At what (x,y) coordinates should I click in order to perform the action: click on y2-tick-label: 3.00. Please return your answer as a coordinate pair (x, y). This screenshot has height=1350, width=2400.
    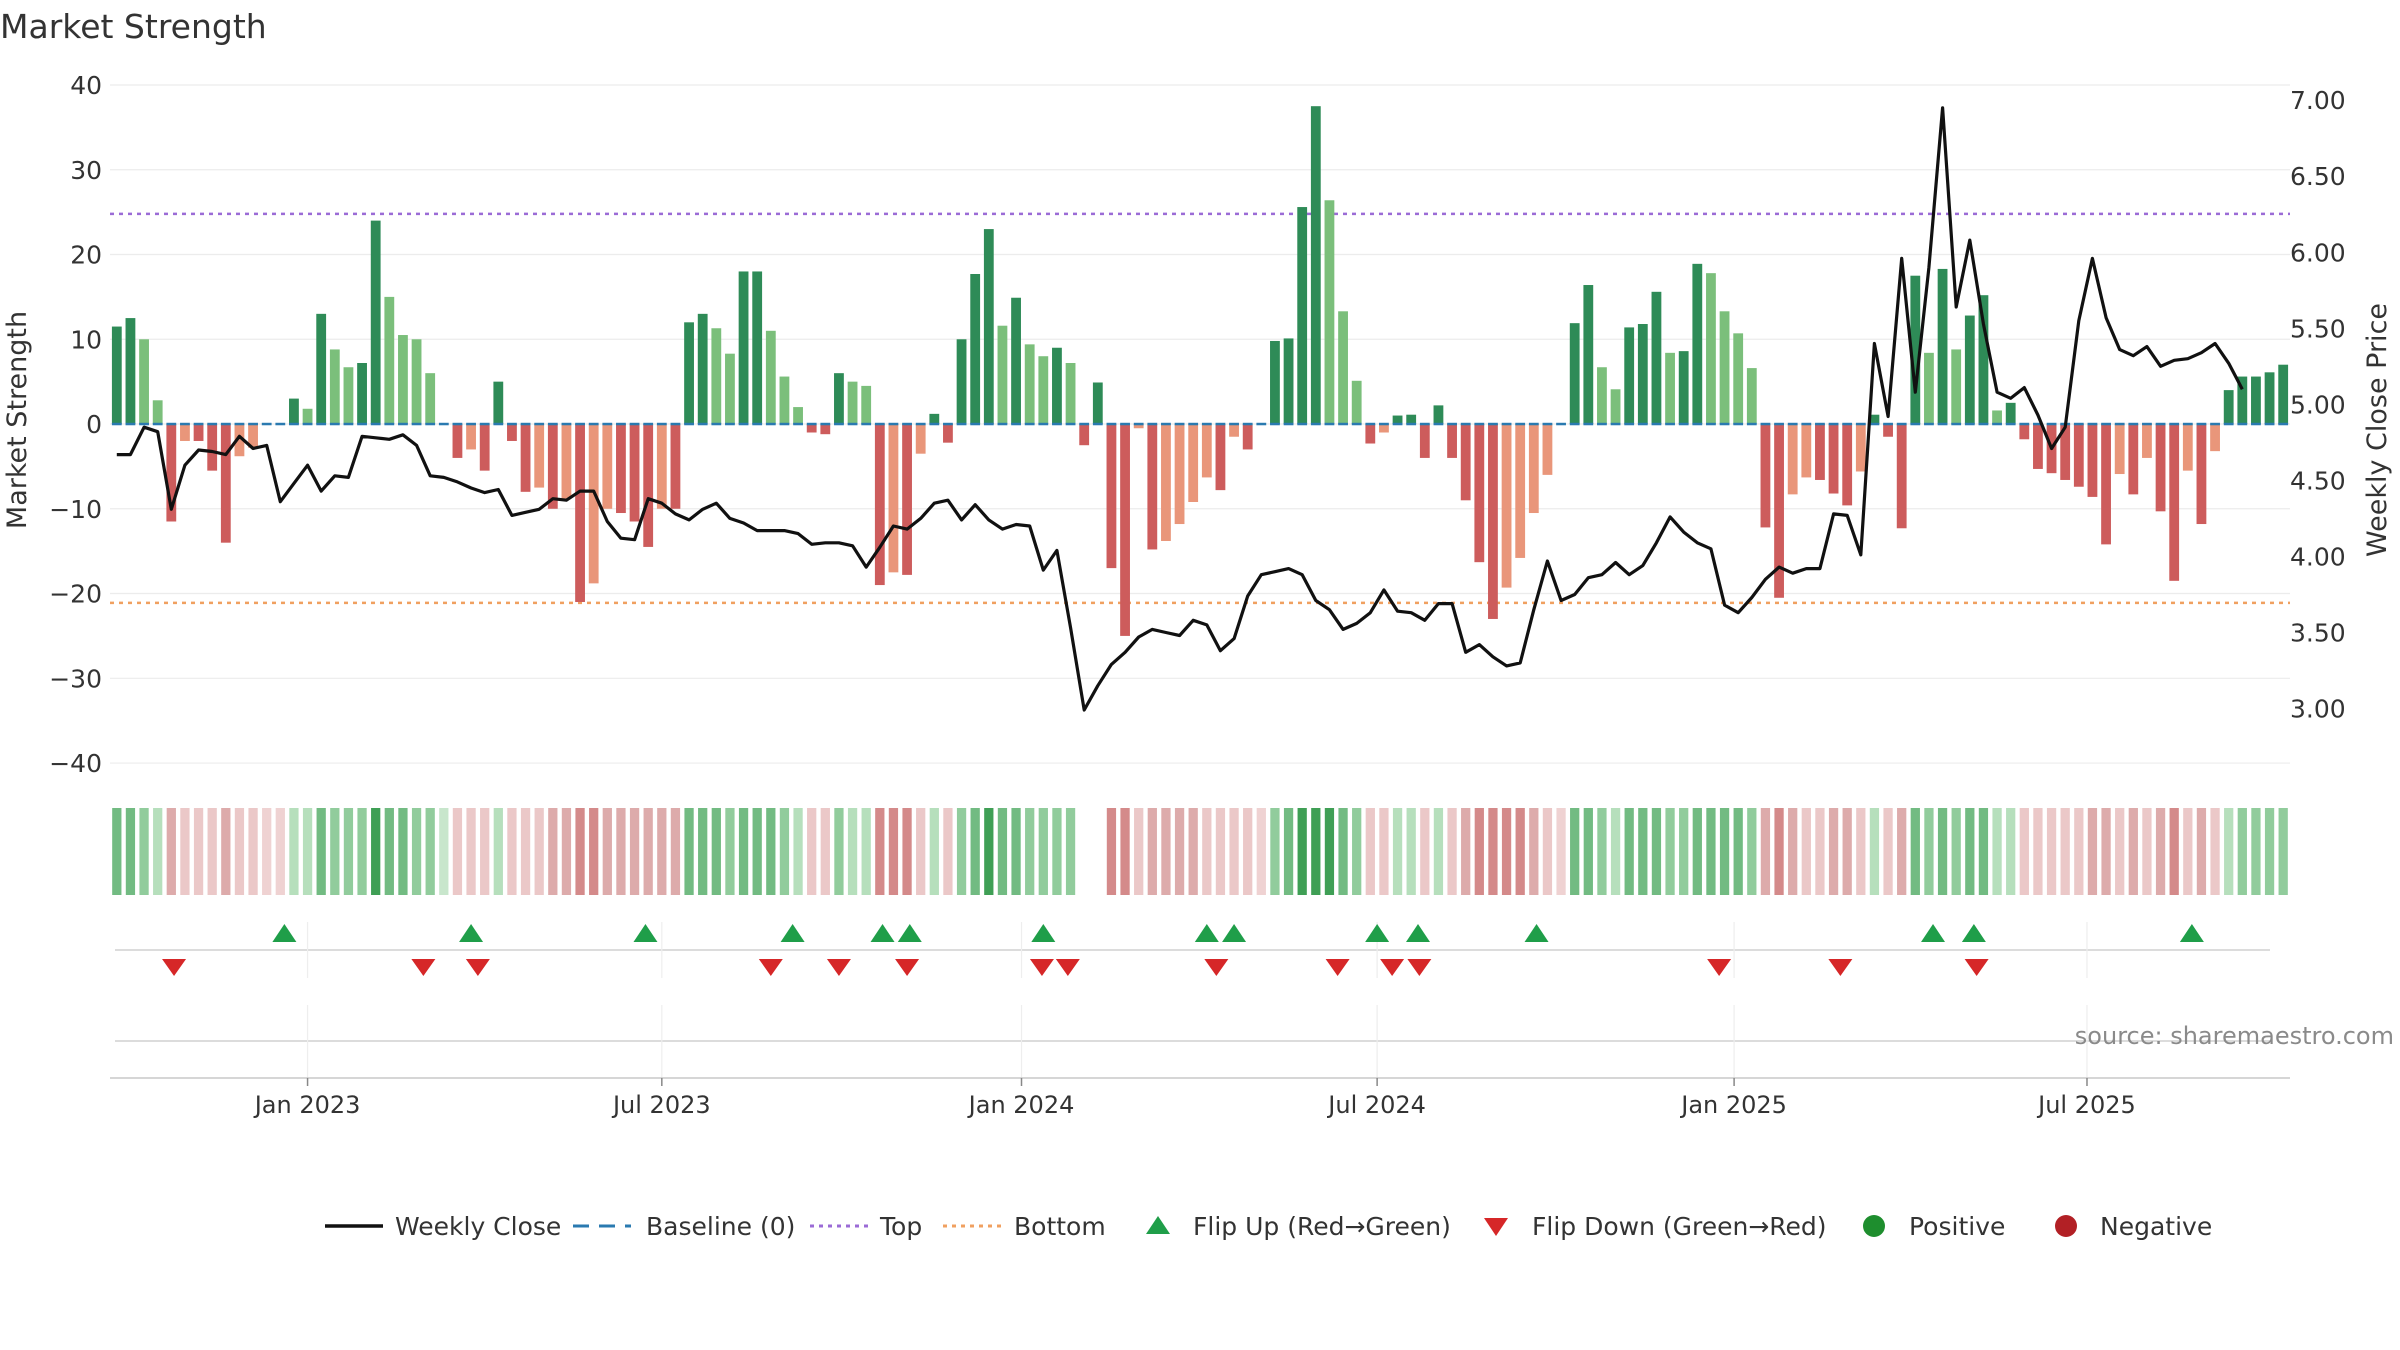
    Looking at the image, I should click on (2318, 709).